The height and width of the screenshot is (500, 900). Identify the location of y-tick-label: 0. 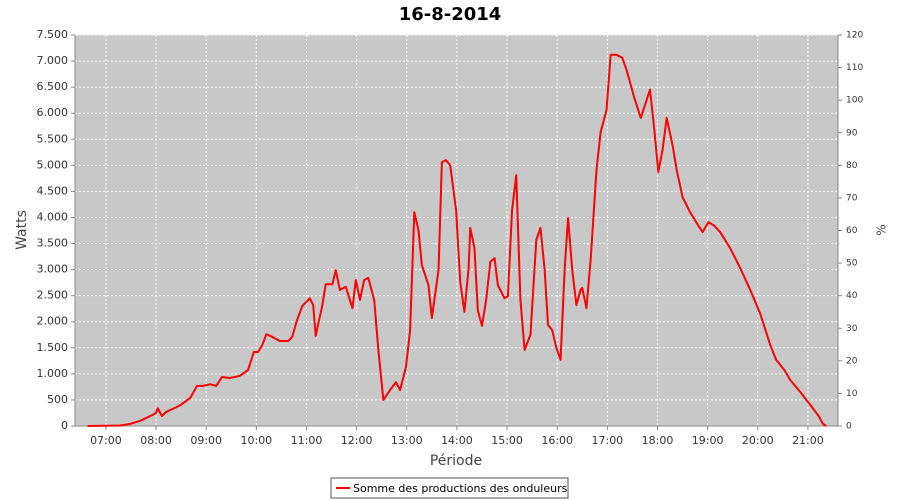
(64, 425).